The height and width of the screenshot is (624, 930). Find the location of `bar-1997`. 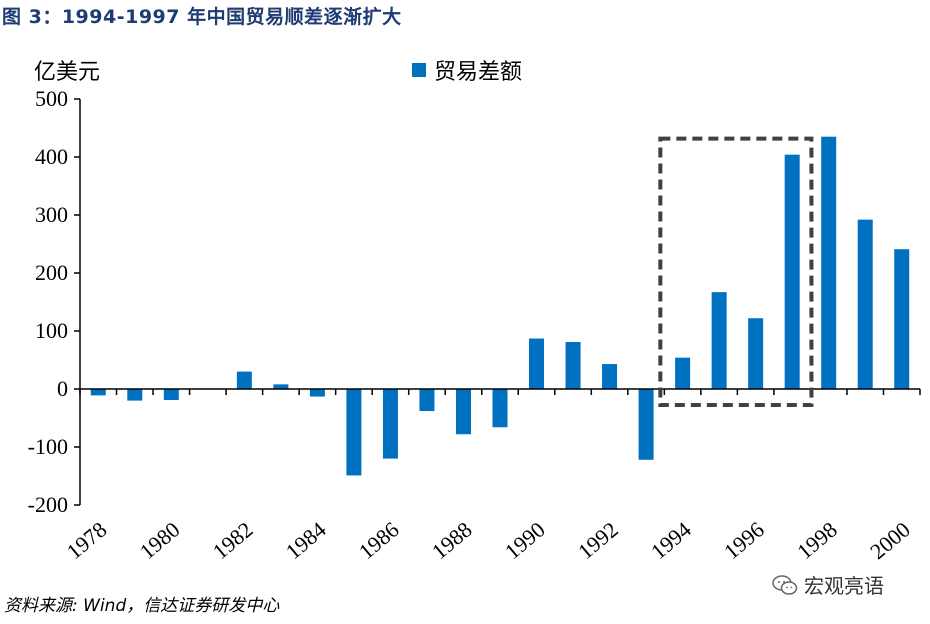

bar-1997 is located at coordinates (792, 271).